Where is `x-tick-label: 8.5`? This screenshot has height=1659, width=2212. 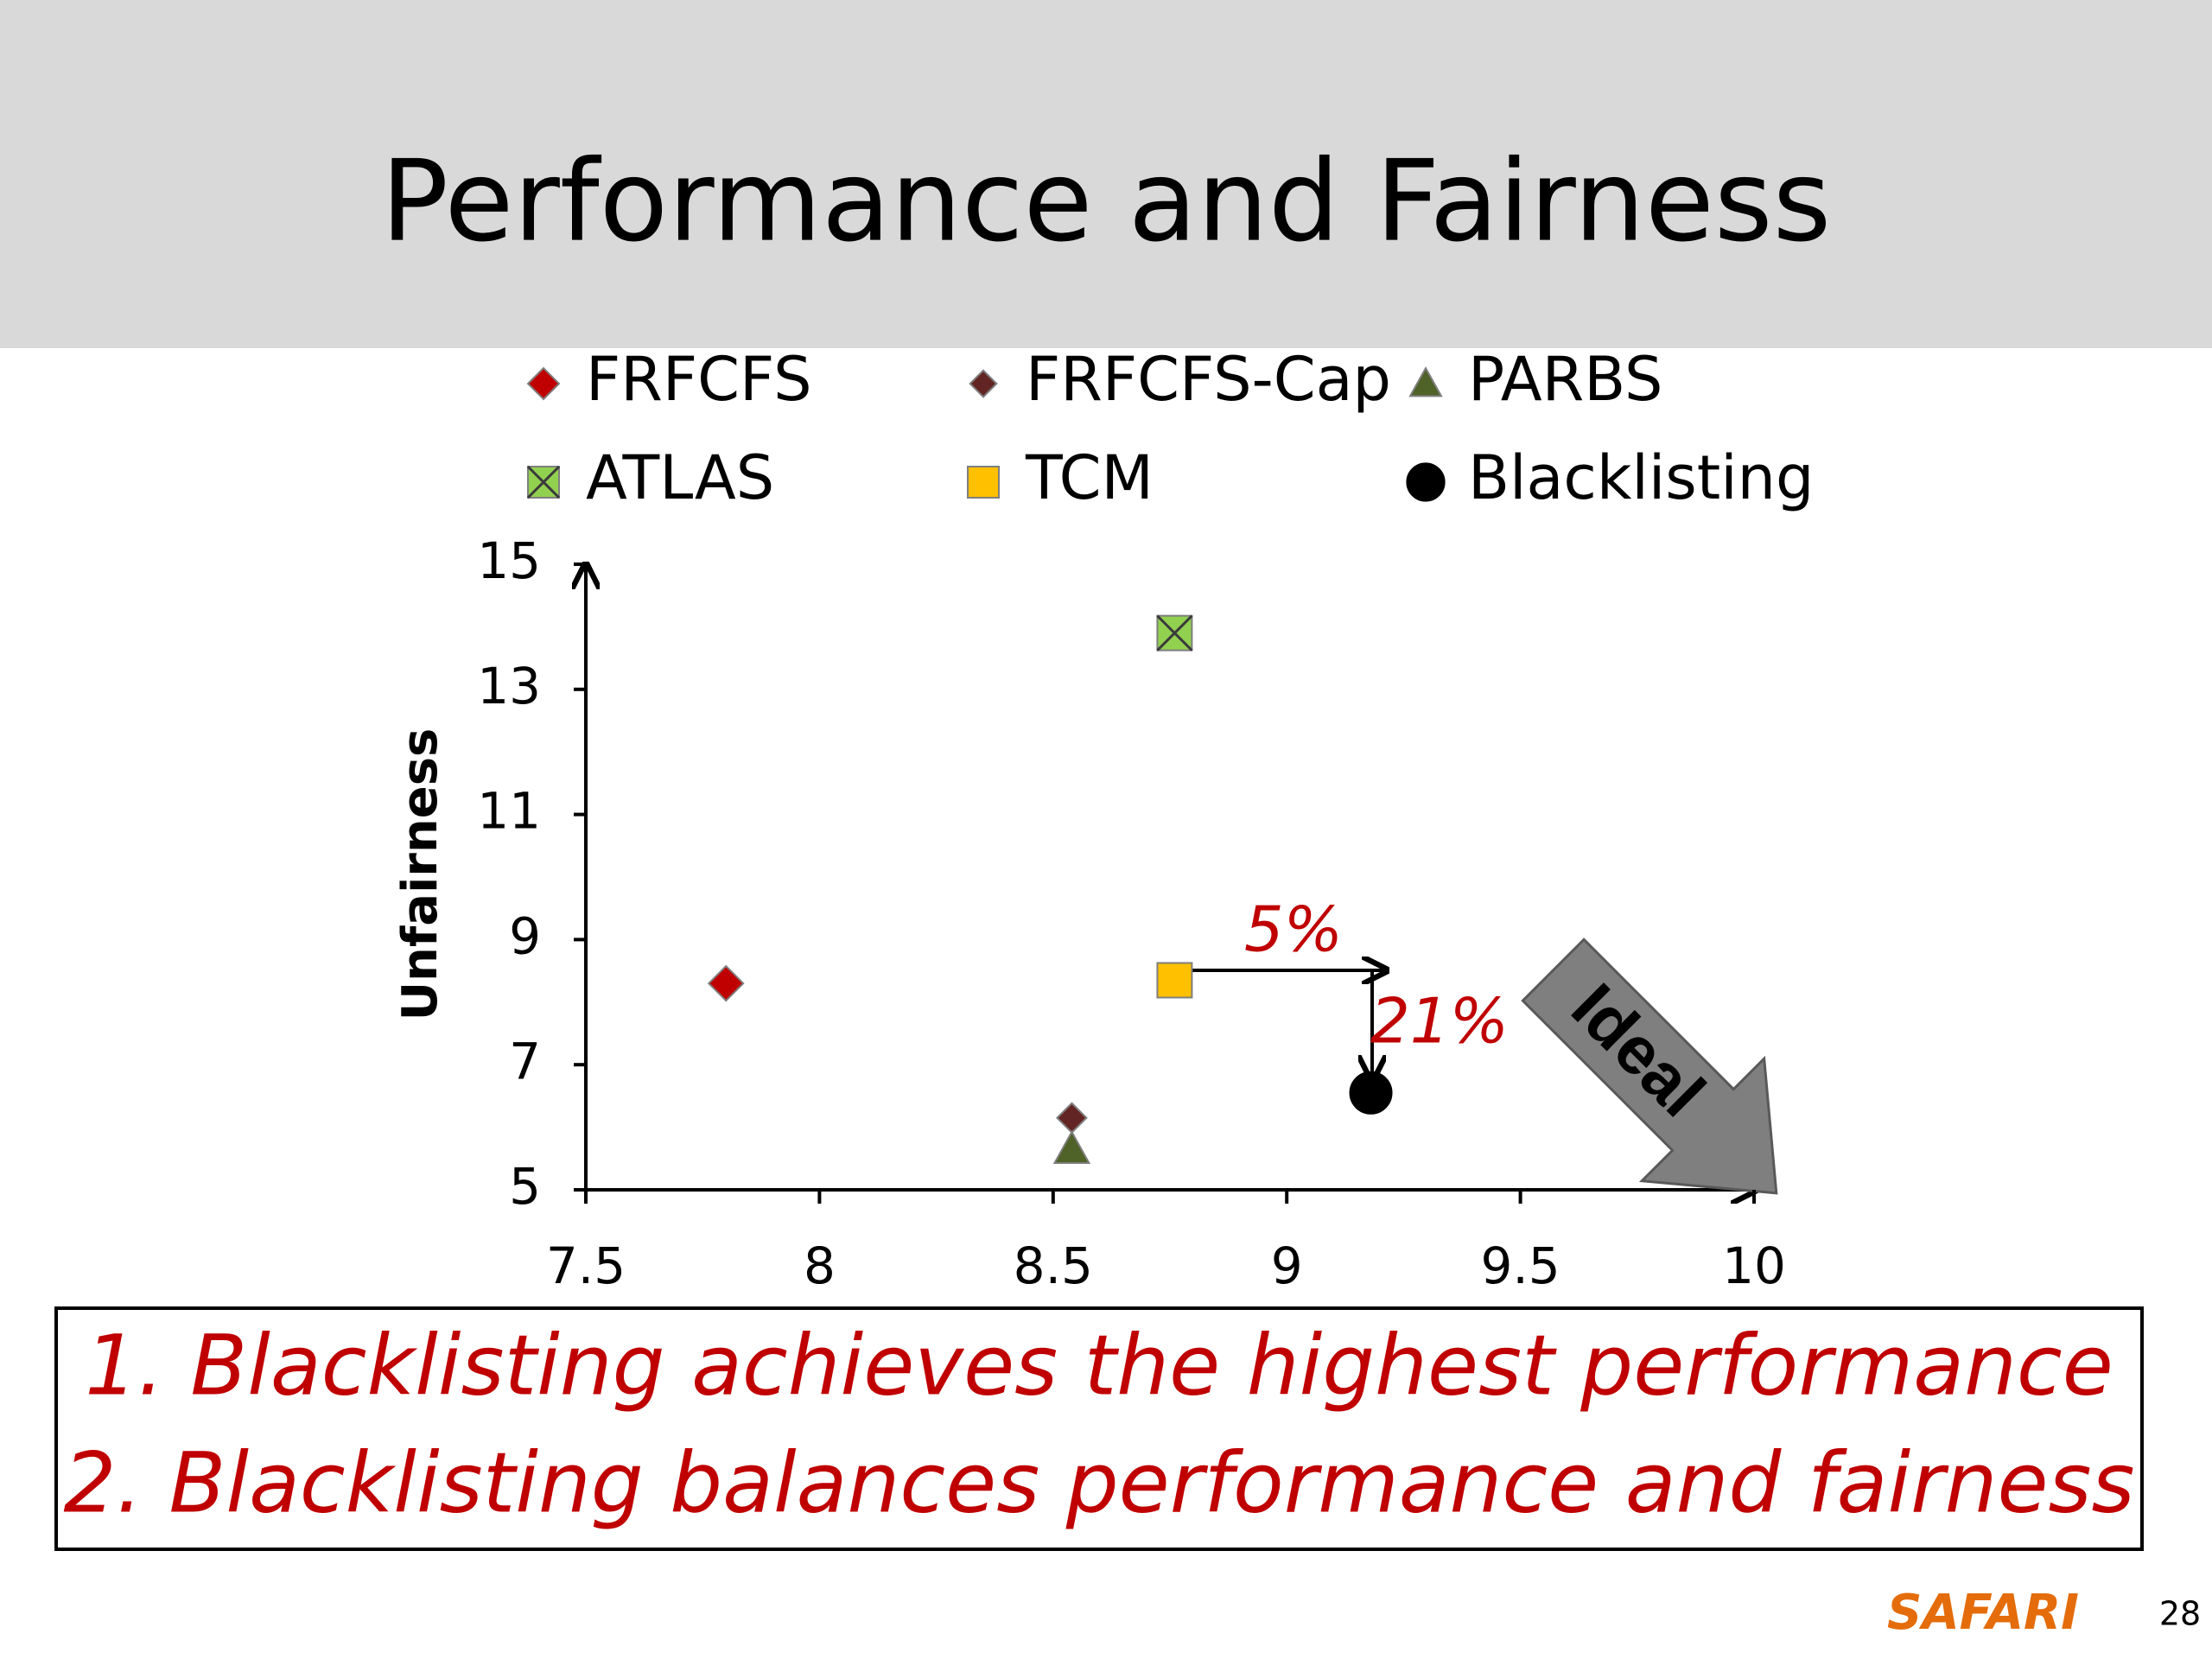
x-tick-label: 8.5 is located at coordinates (1053, 1265).